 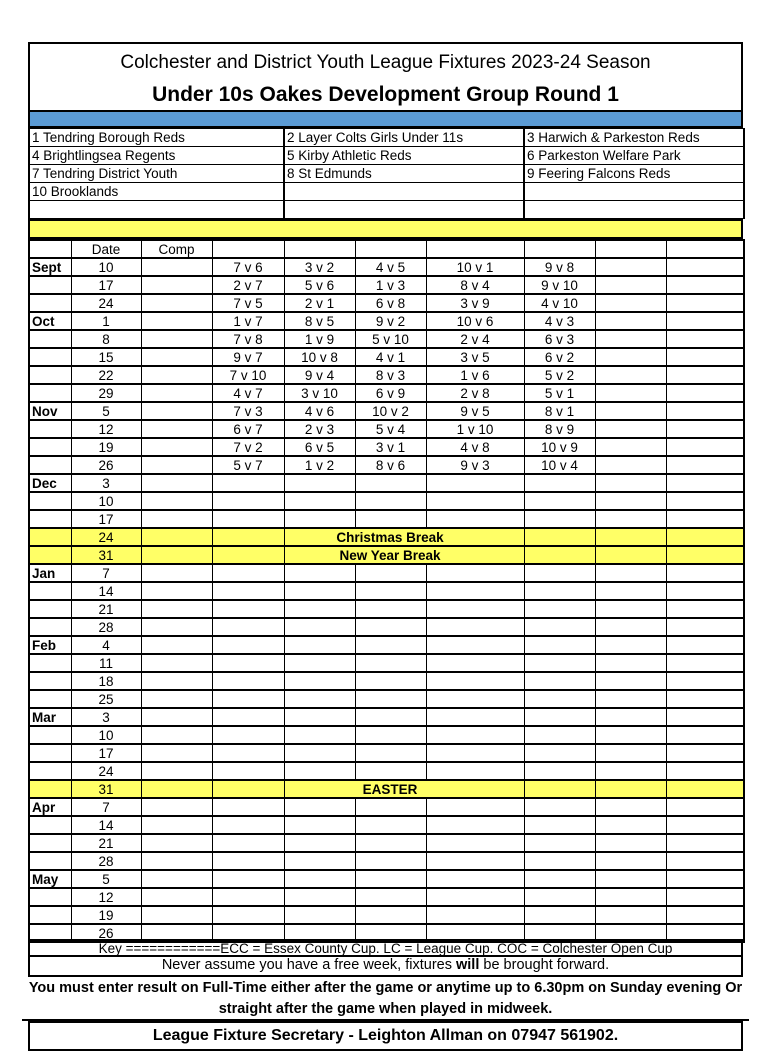 I want to click on team-cell, so click(x=634, y=209).